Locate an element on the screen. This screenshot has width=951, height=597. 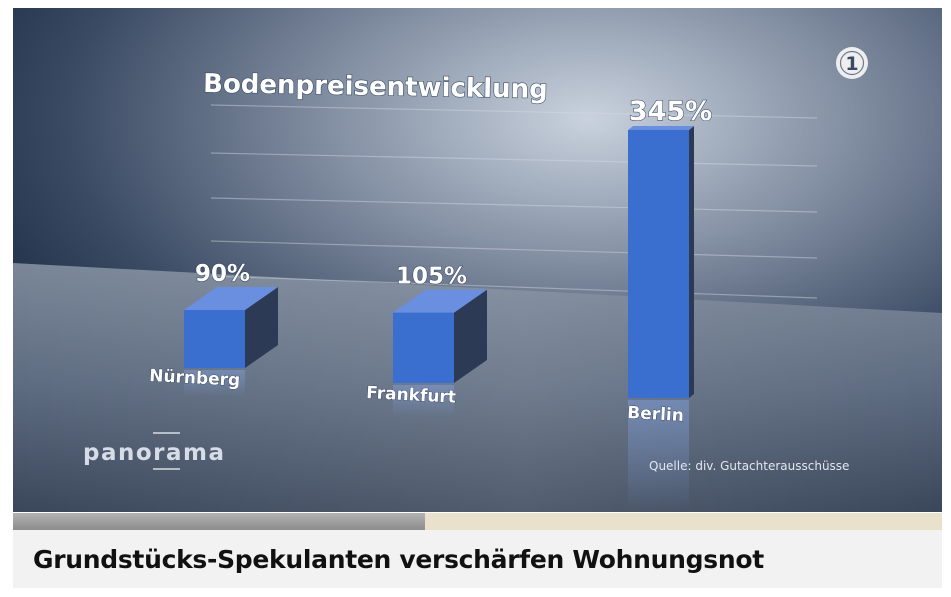
value-label: 105% is located at coordinates (431, 277).